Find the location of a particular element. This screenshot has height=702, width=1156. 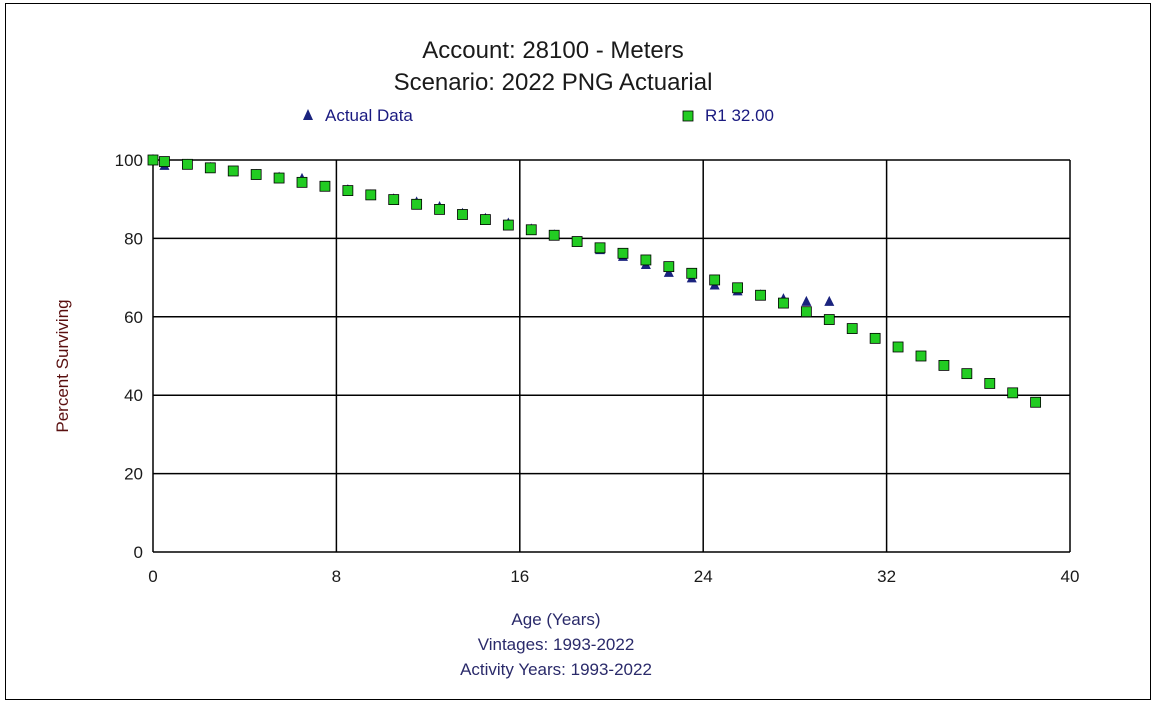

legend-triangle-marker is located at coordinates (308, 114).